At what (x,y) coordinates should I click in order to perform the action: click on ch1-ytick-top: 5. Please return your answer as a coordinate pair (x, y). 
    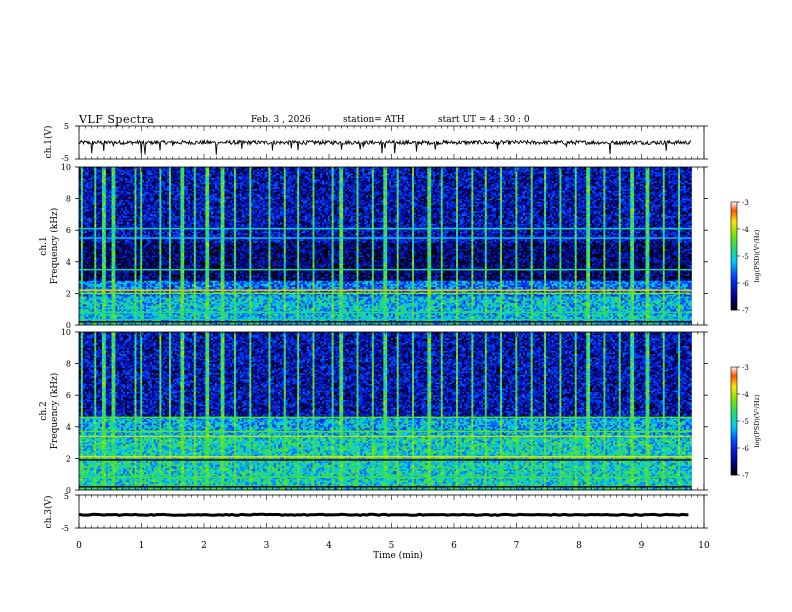
    Looking at the image, I should click on (66, 126).